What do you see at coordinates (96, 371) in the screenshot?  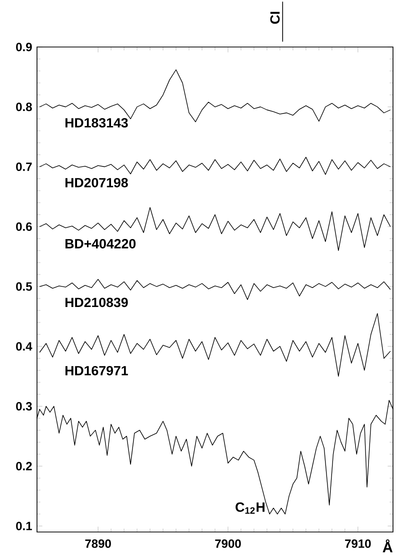 I see `series-label: HD167971` at bounding box center [96, 371].